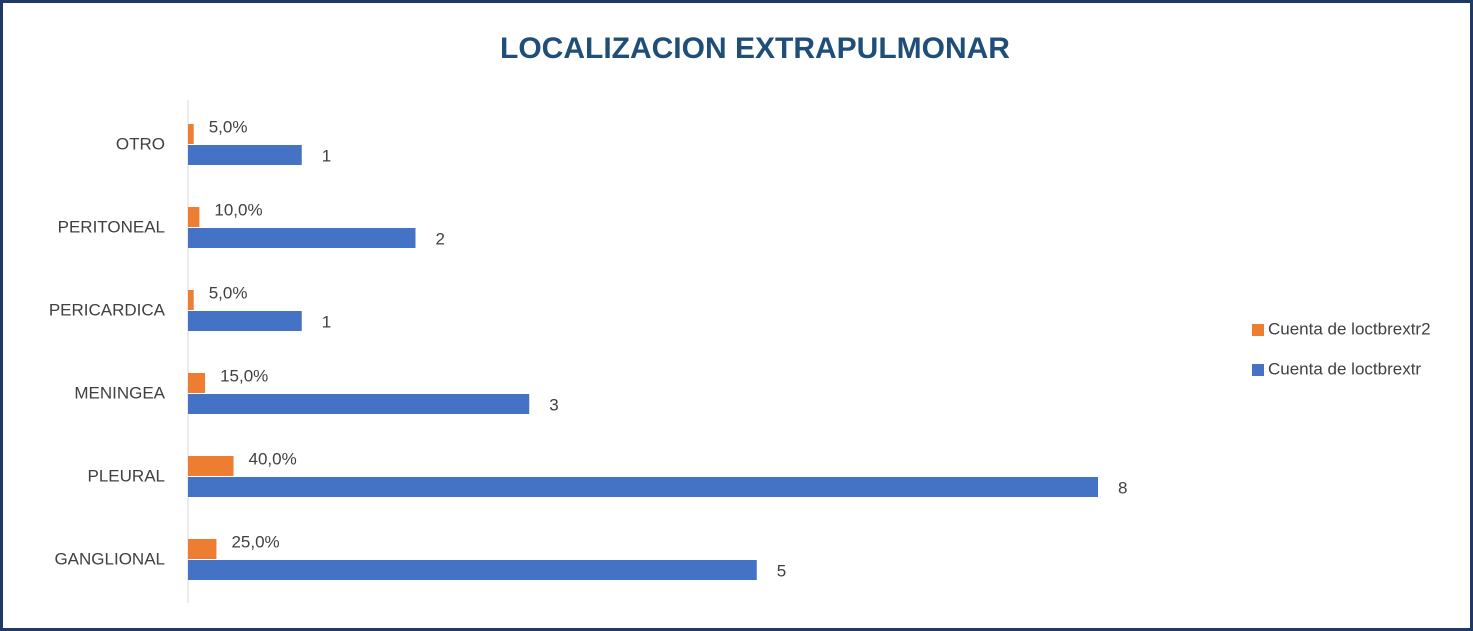 The height and width of the screenshot is (631, 1473). I want to click on data-label: 2, so click(440, 238).